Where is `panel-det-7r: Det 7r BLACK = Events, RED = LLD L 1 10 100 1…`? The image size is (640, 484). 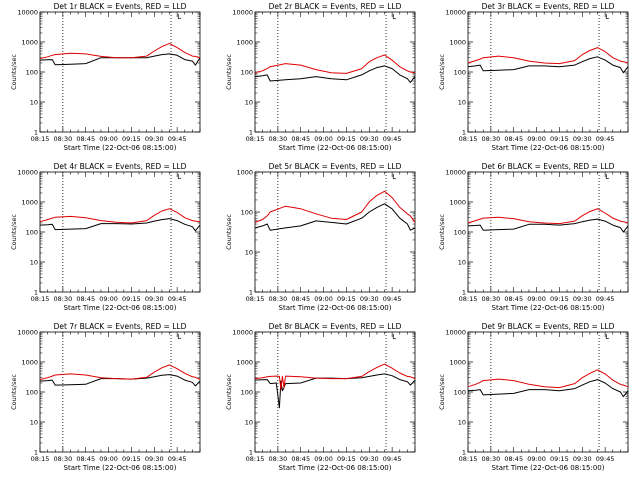
panel-det-7r: Det 7r BLACK = Events, RED = LLD L 1 10 100 1… is located at coordinates (105, 397).